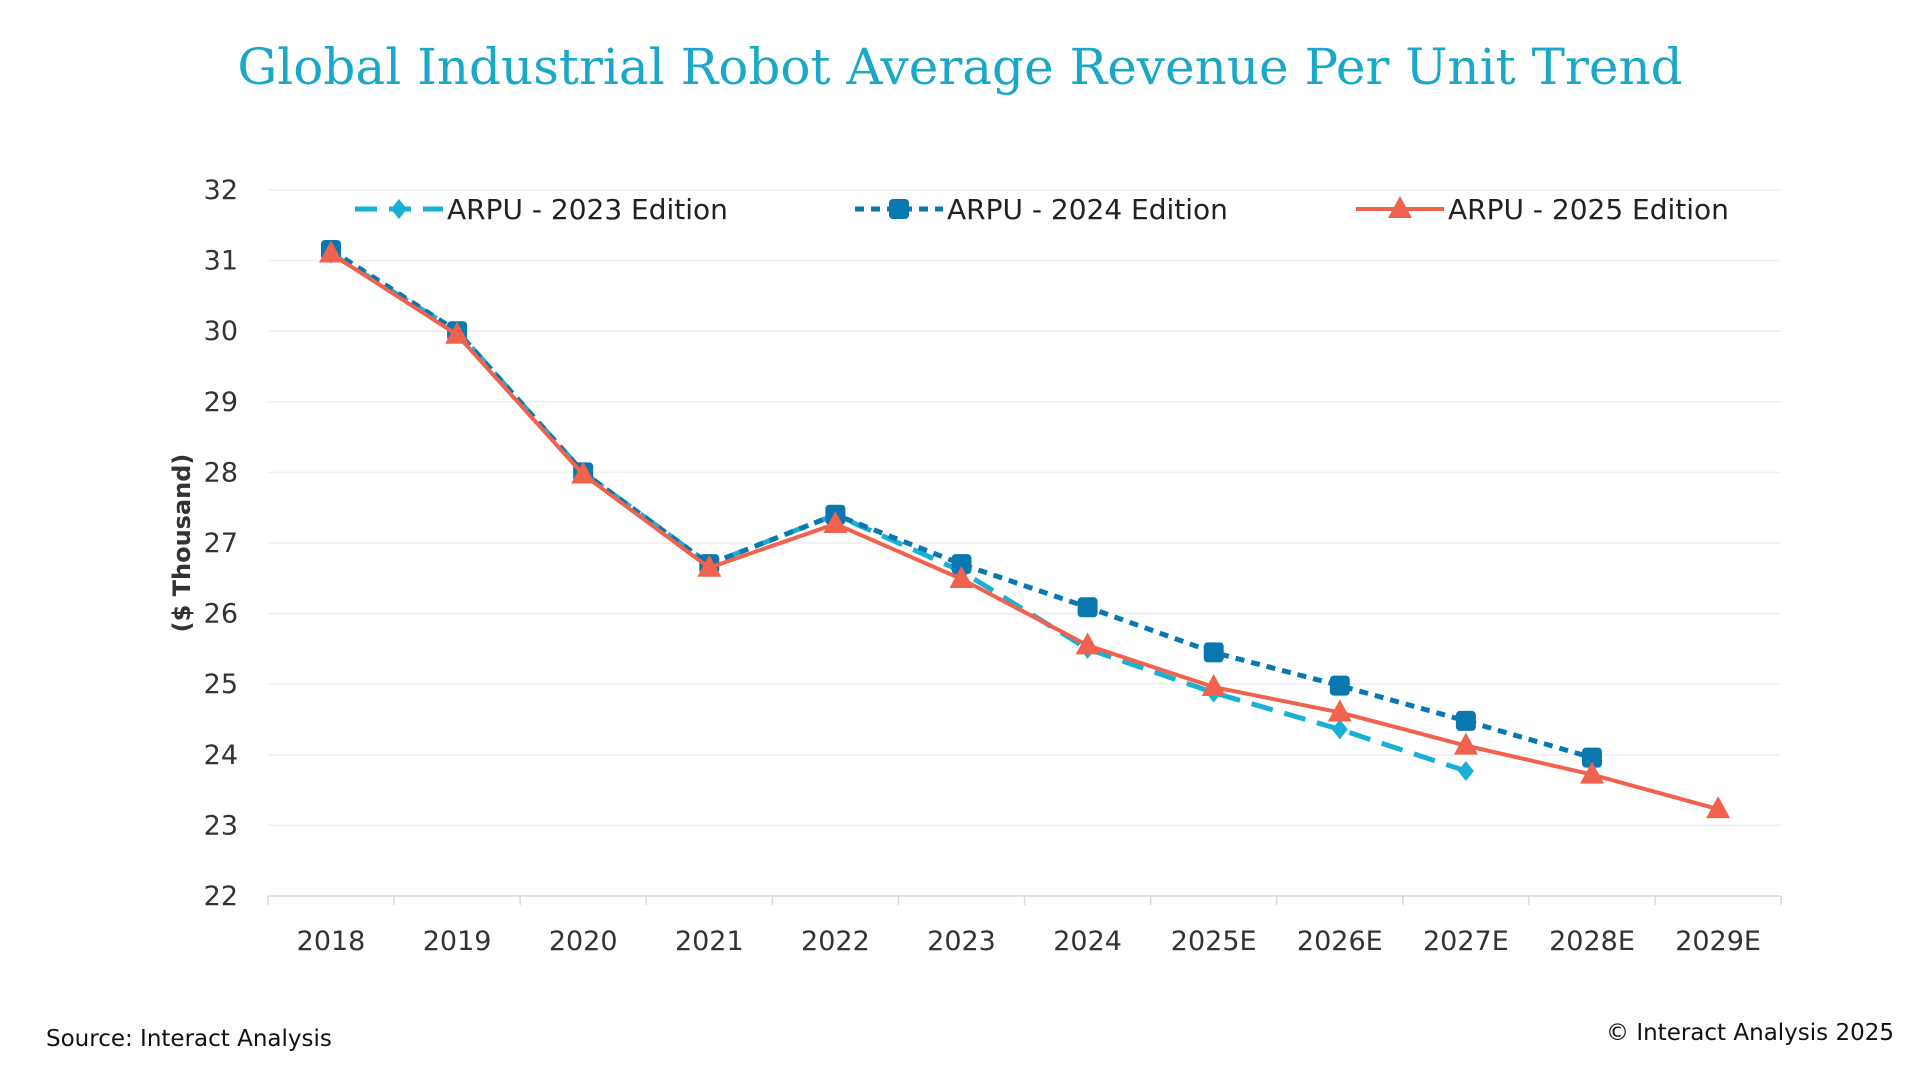  I want to click on y-tick-label: 30, so click(221, 331).